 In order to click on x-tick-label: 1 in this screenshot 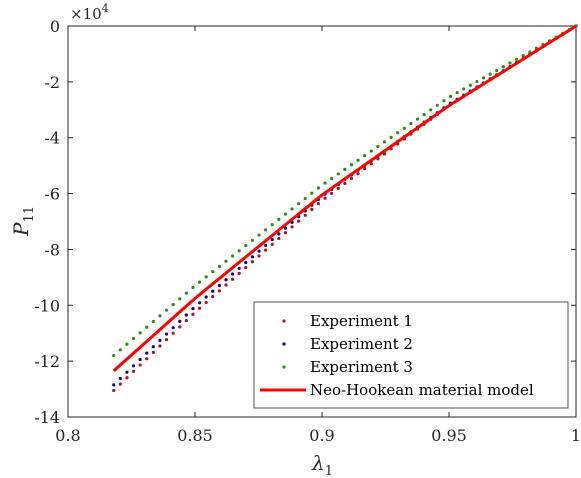, I will do `click(576, 435)`.